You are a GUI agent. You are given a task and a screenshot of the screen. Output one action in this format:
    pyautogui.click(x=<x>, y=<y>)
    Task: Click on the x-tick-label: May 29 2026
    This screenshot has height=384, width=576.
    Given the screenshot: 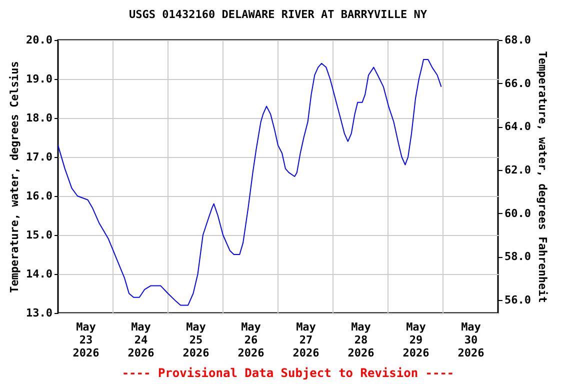 What is the action you would take?
    pyautogui.click(x=416, y=340)
    